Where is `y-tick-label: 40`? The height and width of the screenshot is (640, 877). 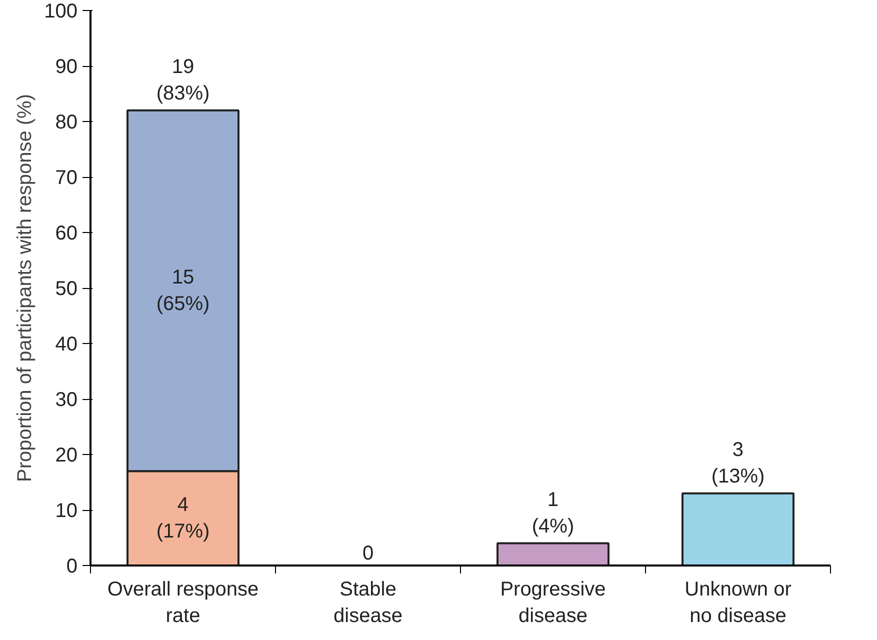 y-tick-label: 40 is located at coordinates (66, 345).